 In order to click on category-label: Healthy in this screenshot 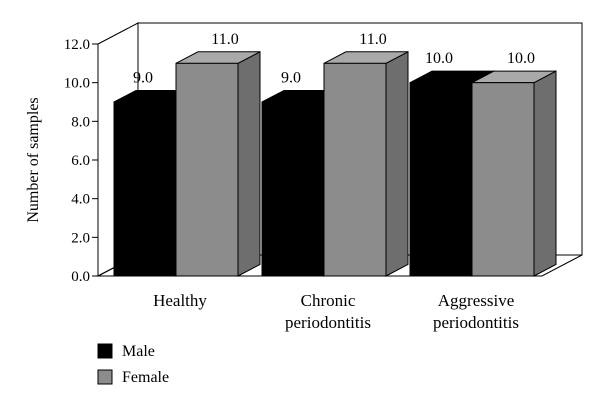, I will do `click(180, 300)`.